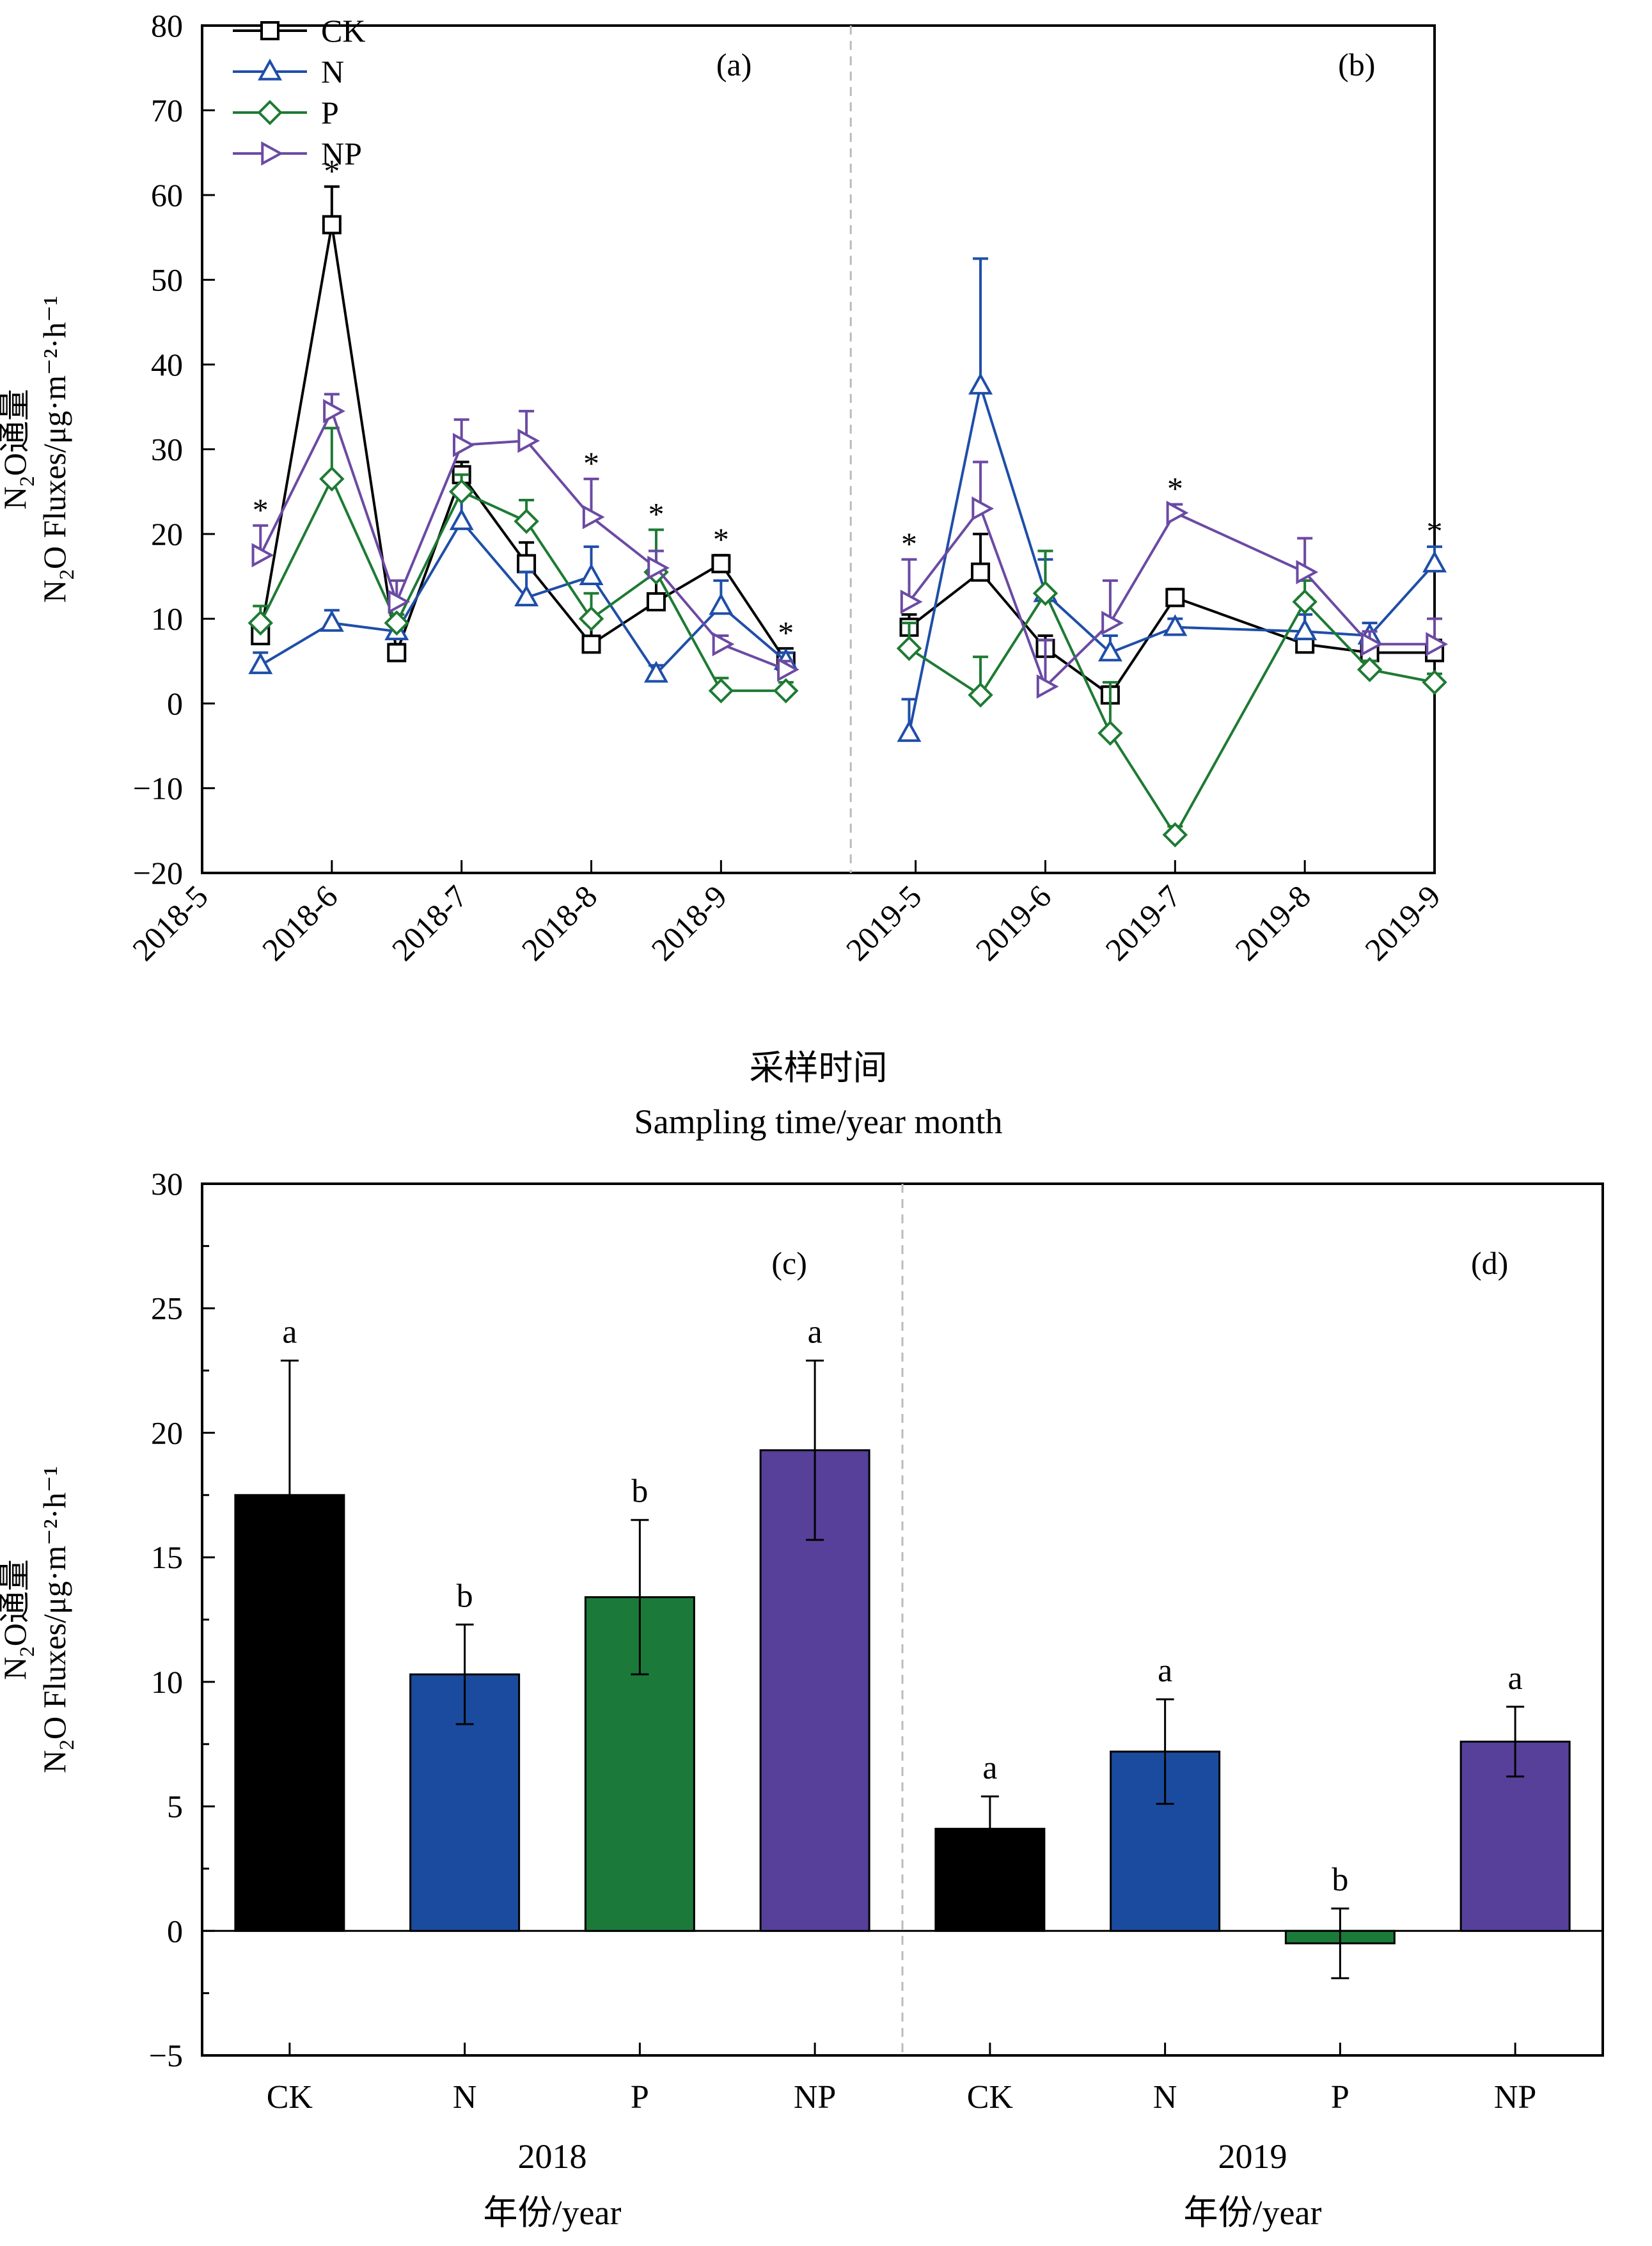  Describe the element at coordinates (175, 1807) in the screenshot. I see `bar-ytick-label: 5` at that location.